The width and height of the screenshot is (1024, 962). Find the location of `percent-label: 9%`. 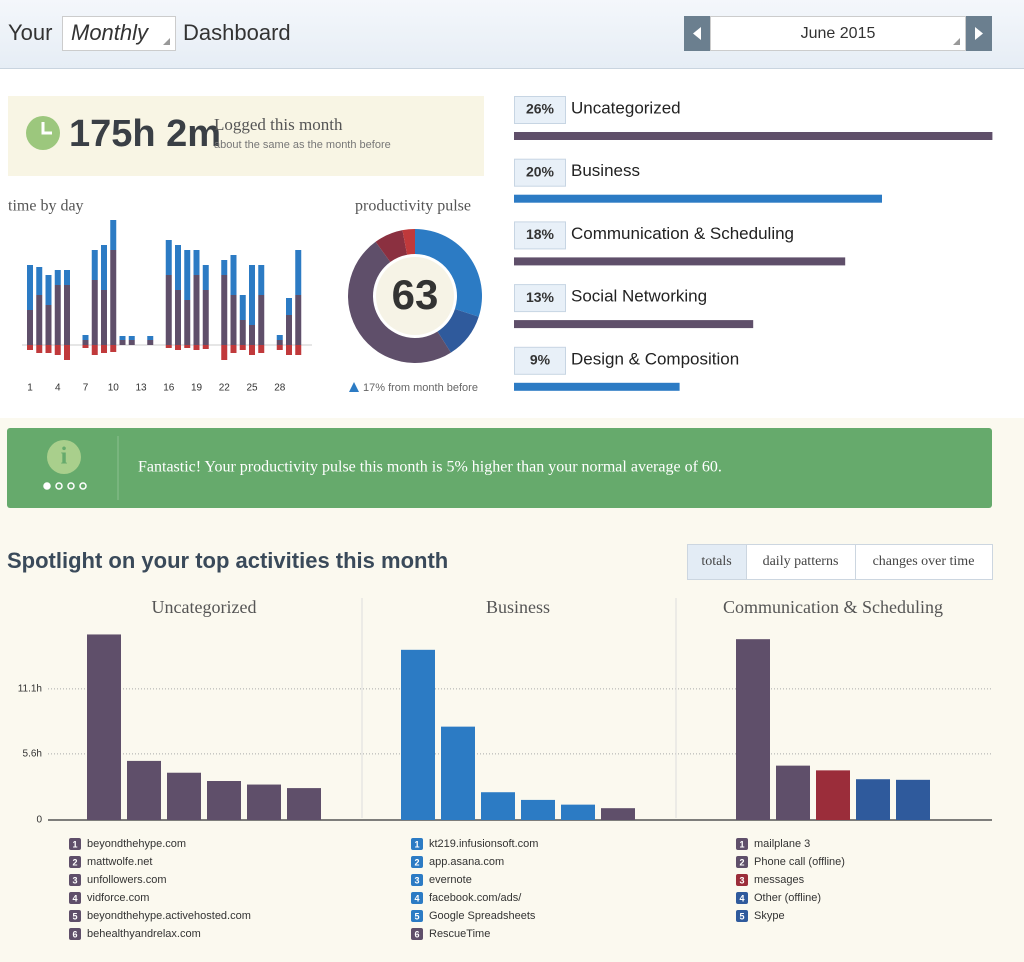

percent-label: 9% is located at coordinates (540, 360).